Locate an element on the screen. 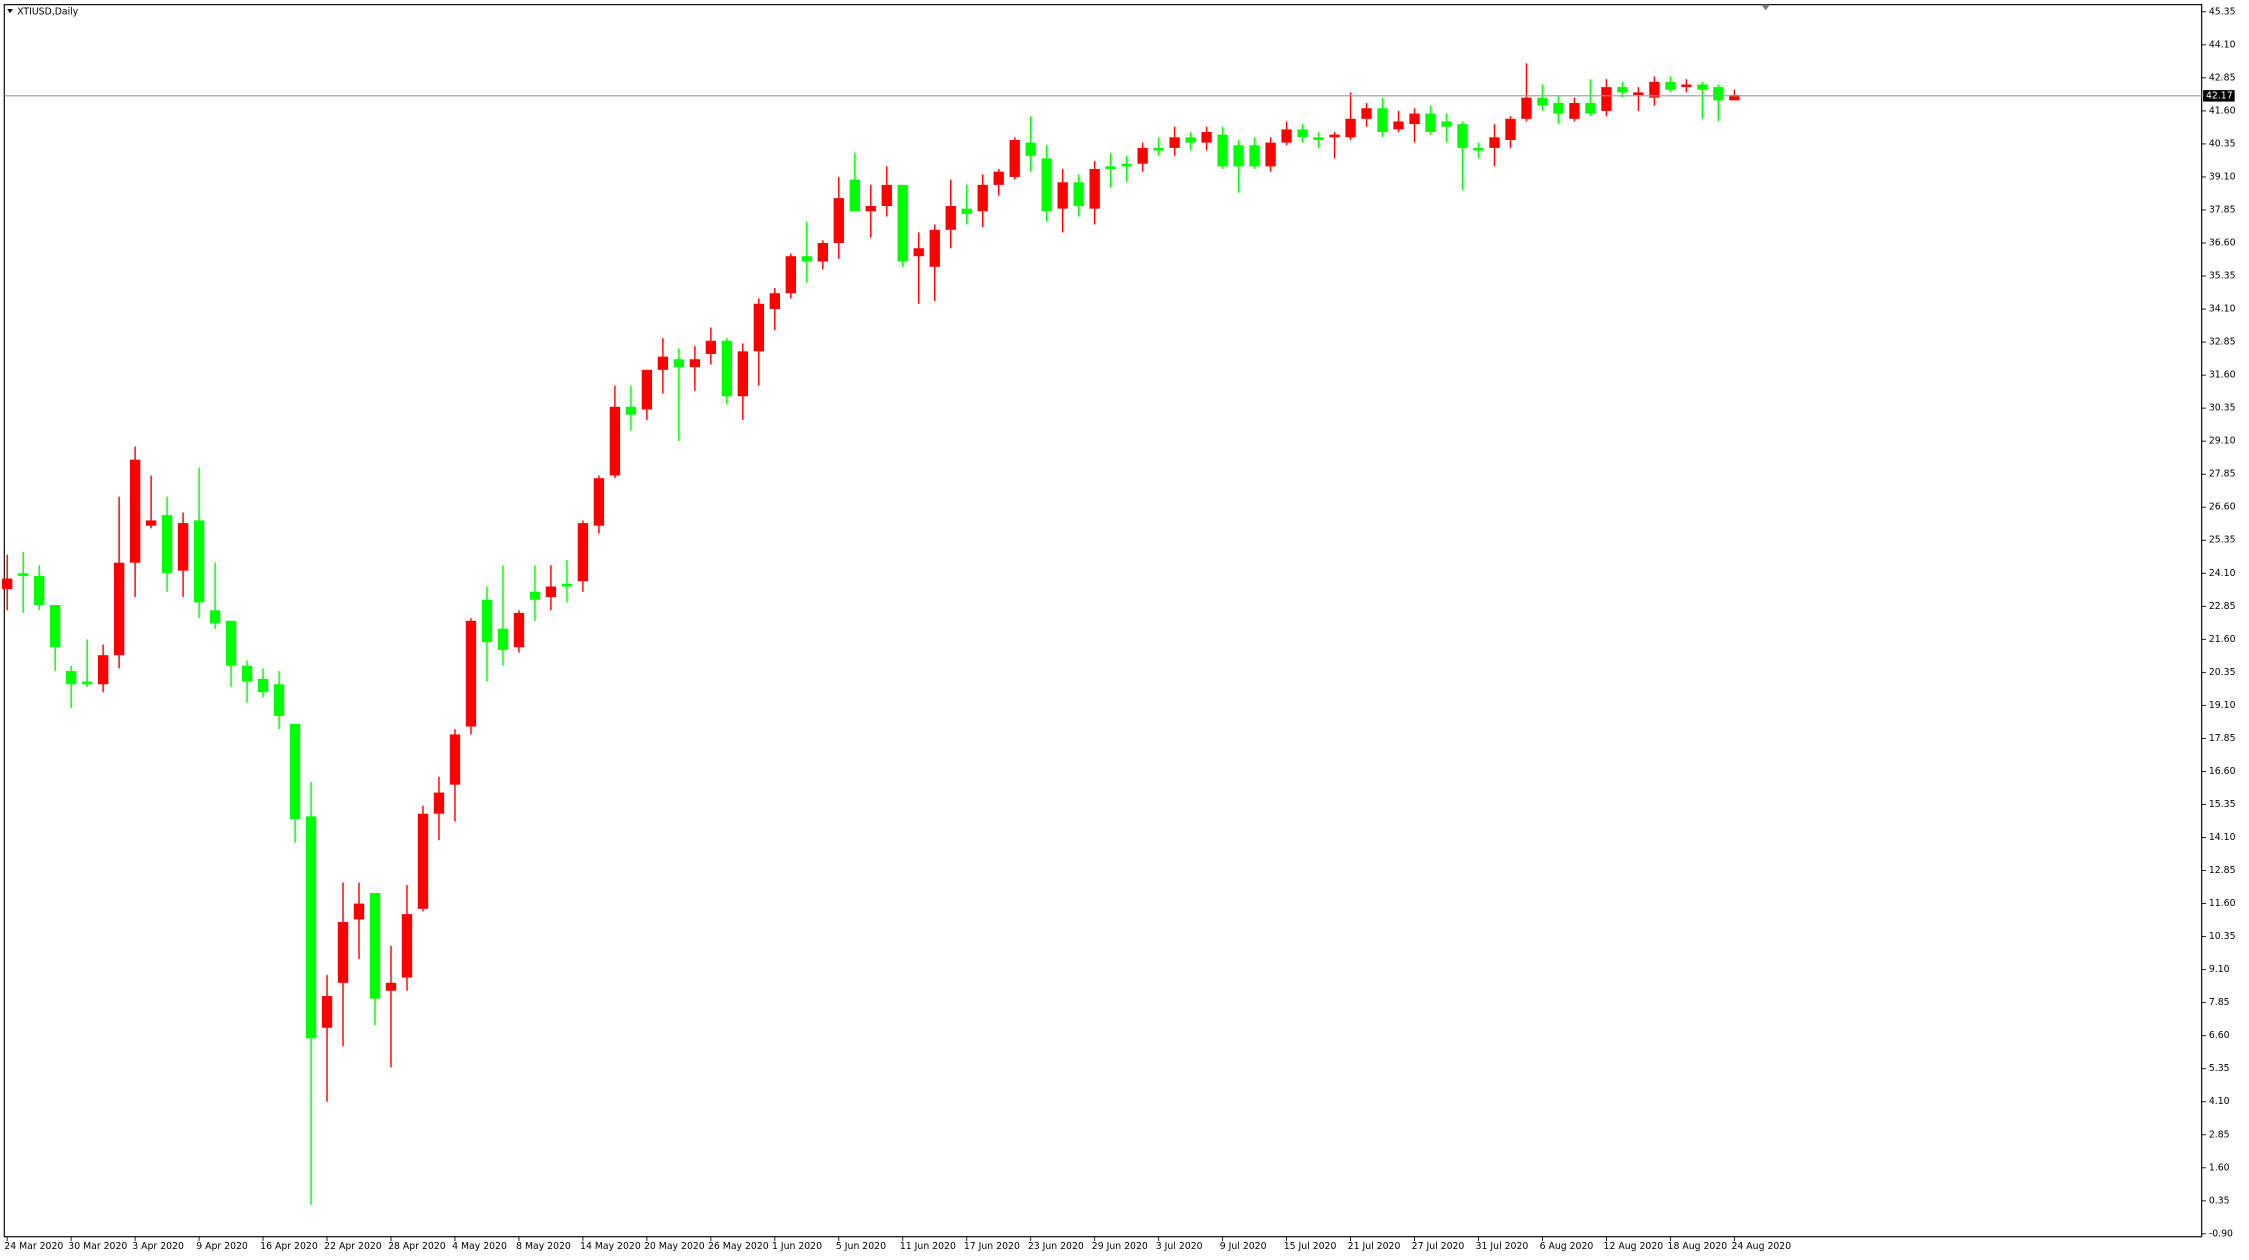 The image size is (2249, 1260). x-tick-label: 5 Jun 2020 is located at coordinates (861, 1246).